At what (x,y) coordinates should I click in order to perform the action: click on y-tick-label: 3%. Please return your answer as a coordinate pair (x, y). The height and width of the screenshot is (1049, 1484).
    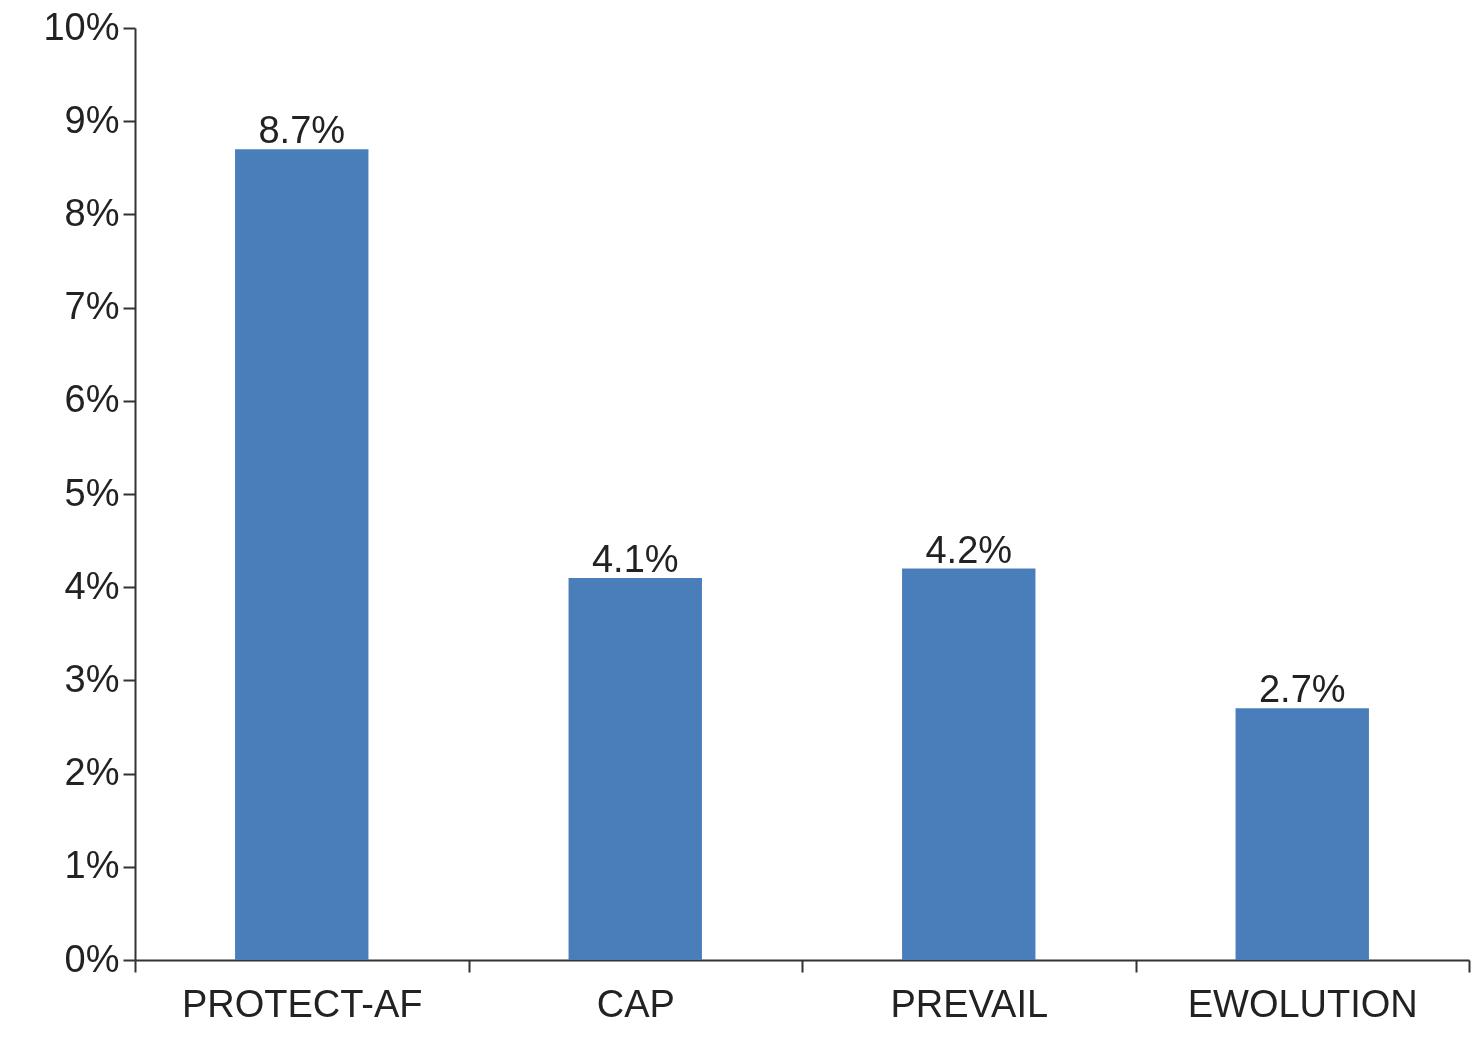
    Looking at the image, I should click on (92, 678).